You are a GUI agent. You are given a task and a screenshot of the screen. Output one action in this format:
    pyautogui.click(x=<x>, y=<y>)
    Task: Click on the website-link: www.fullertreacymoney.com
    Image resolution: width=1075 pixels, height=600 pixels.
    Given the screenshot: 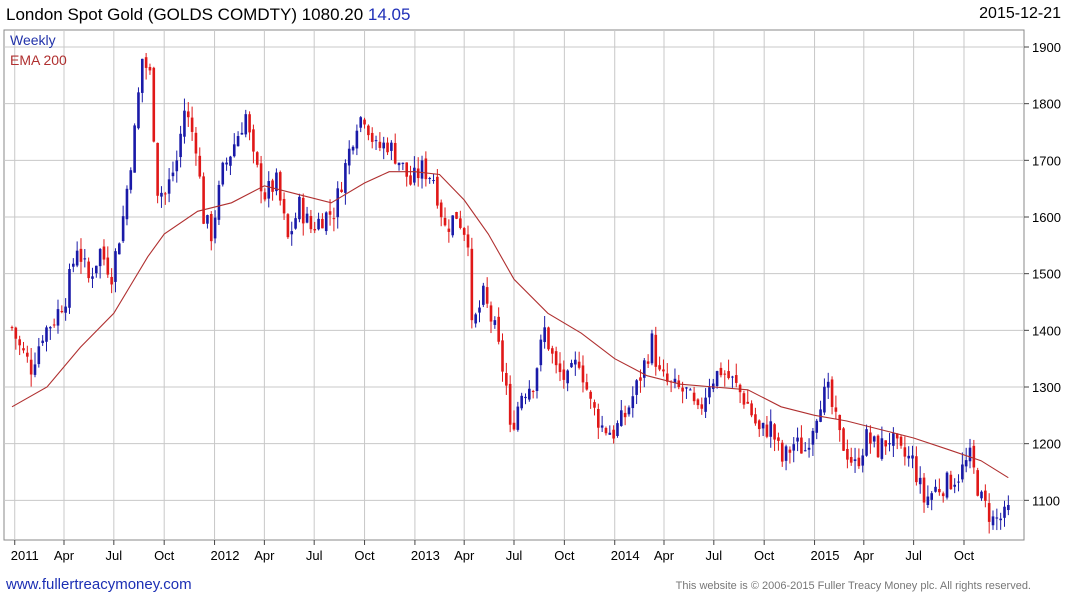 What is the action you would take?
    pyautogui.click(x=99, y=584)
    